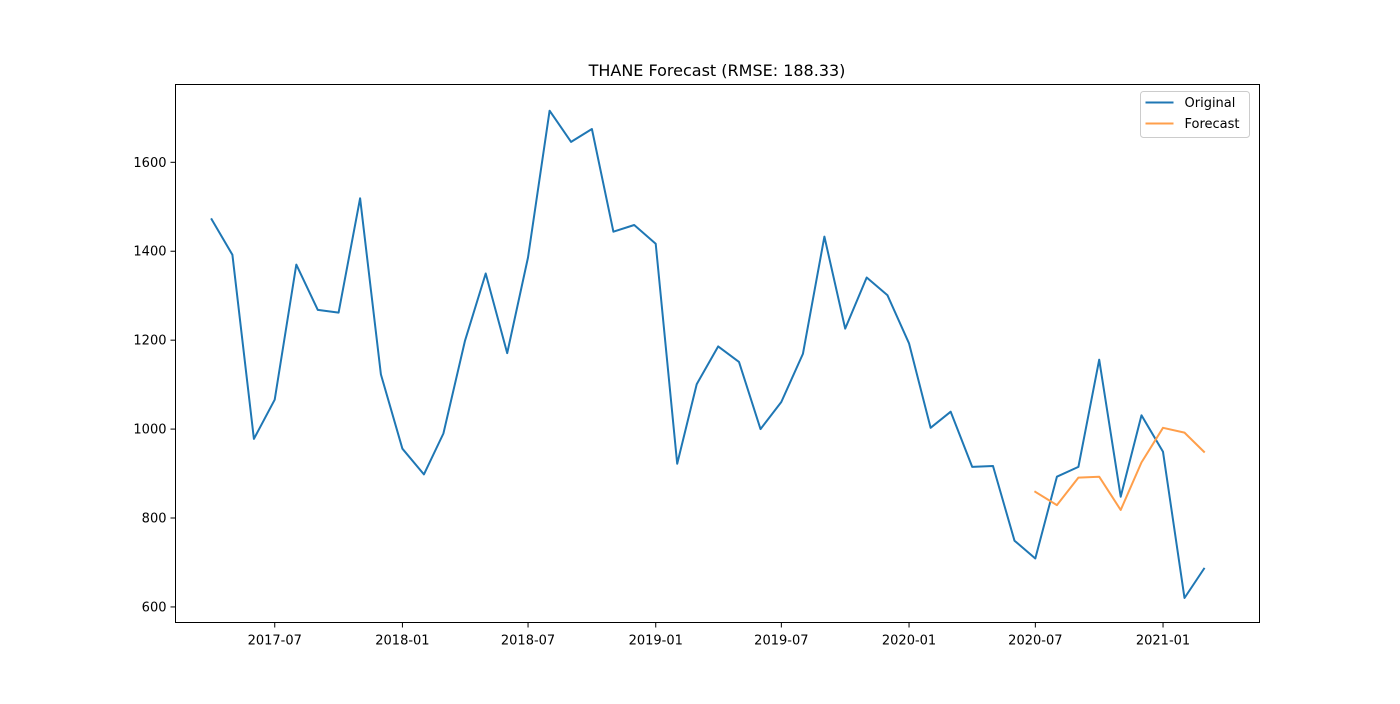  Describe the element at coordinates (1119, 468) in the screenshot. I see `series-line-forecast` at that location.